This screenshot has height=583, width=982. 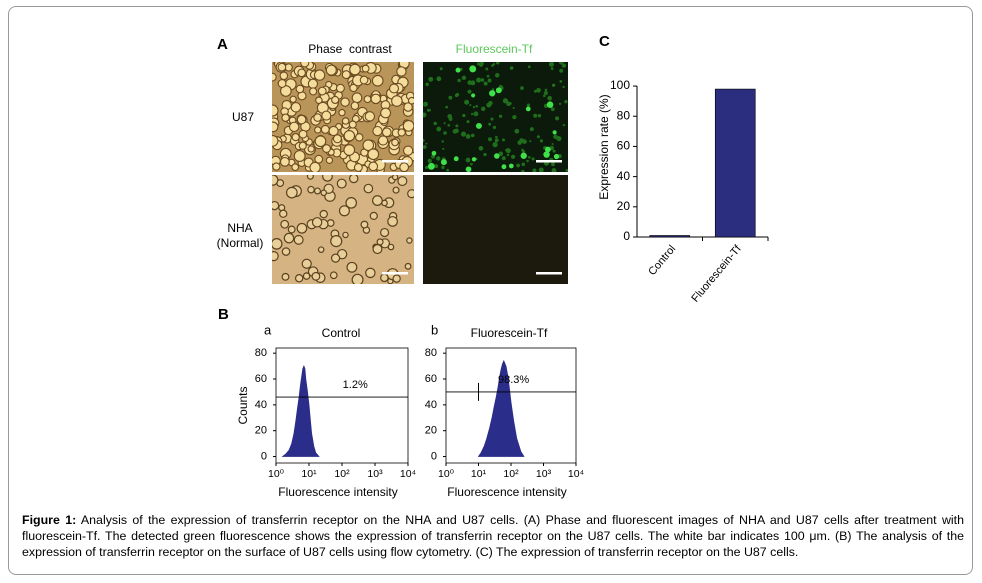 What do you see at coordinates (626, 236) in the screenshot?
I see `y-tick-label: 0` at bounding box center [626, 236].